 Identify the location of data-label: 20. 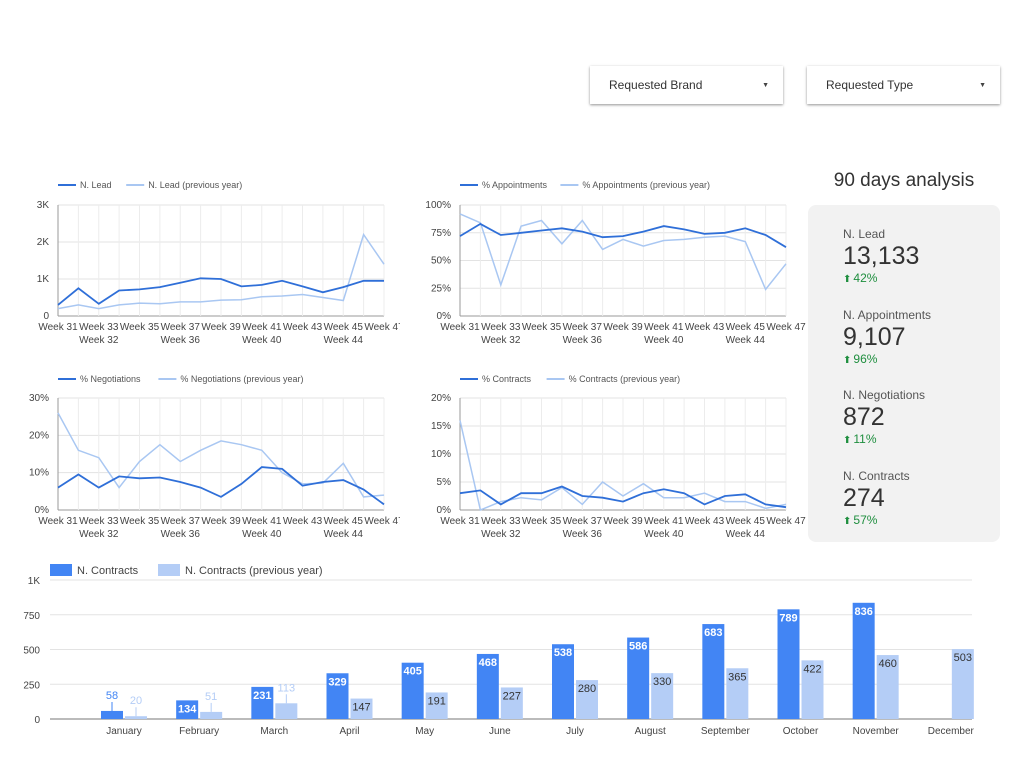
(136, 701).